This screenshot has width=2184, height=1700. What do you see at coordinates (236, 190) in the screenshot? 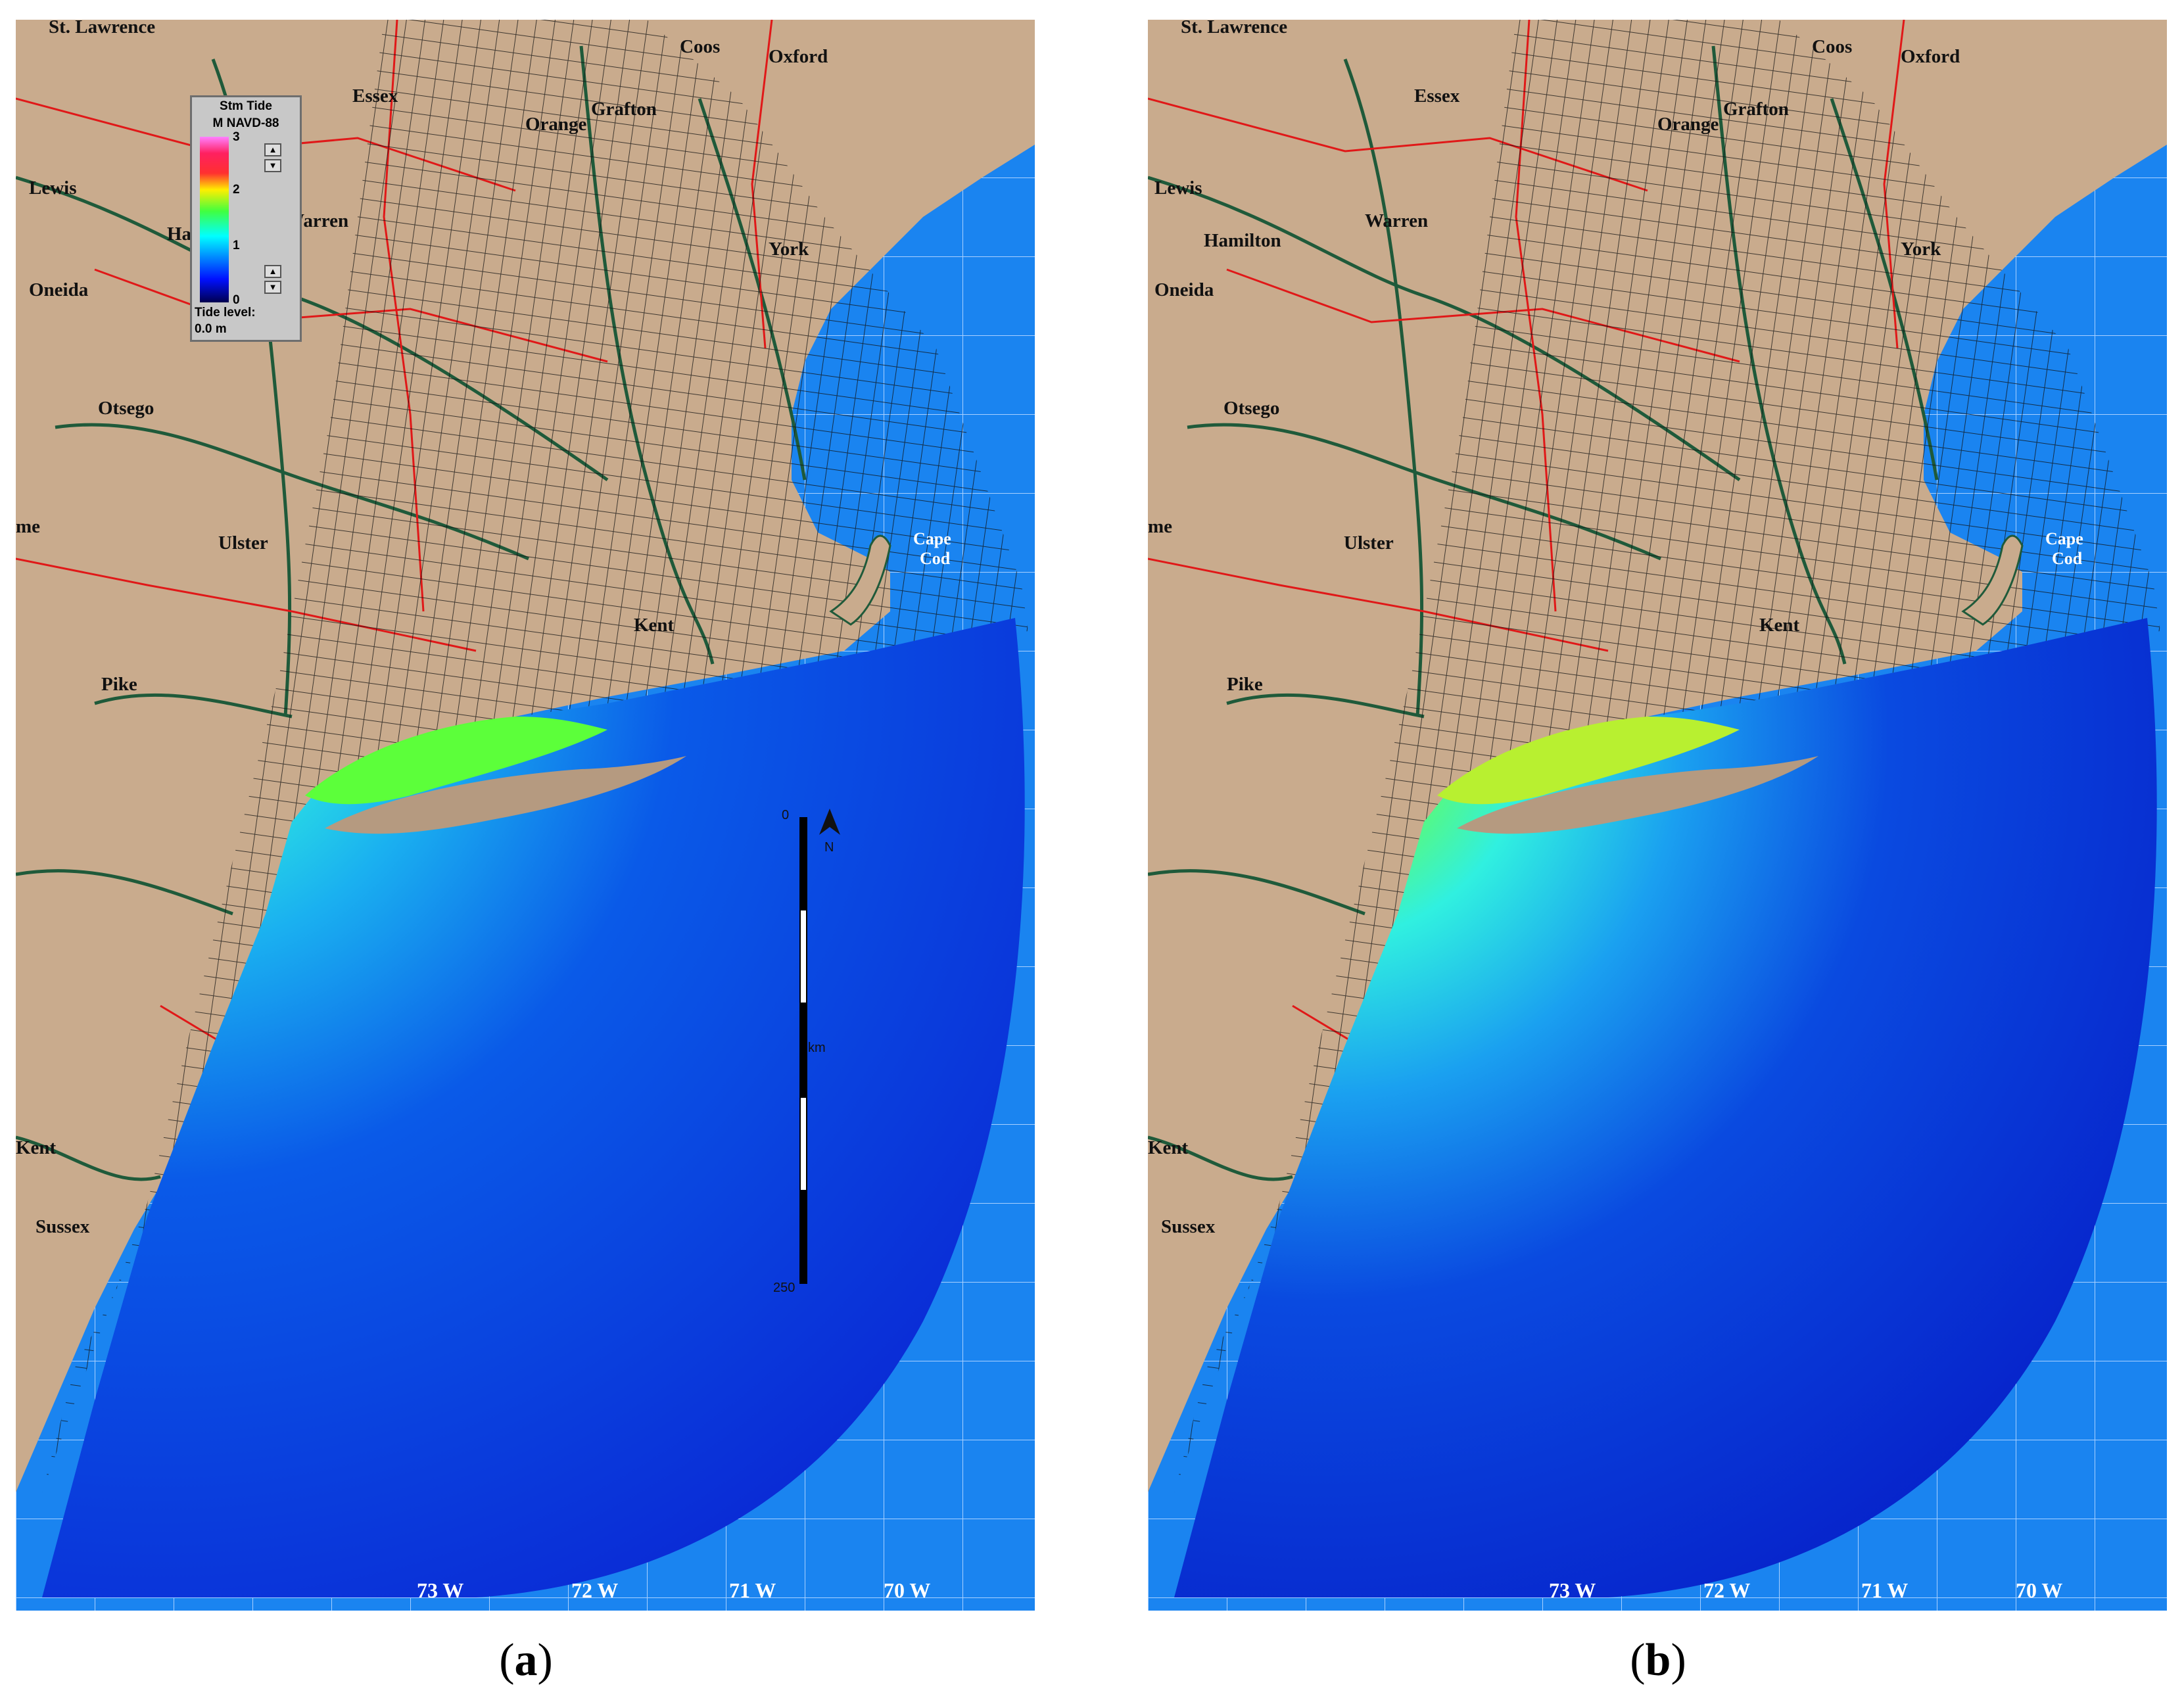
I see `legend-tick: 2` at bounding box center [236, 190].